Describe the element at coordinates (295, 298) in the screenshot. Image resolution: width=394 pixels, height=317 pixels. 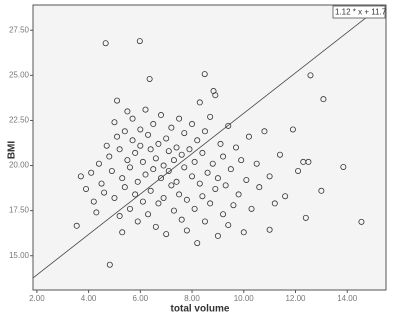
I see `x-tick-label: 12.00` at that location.